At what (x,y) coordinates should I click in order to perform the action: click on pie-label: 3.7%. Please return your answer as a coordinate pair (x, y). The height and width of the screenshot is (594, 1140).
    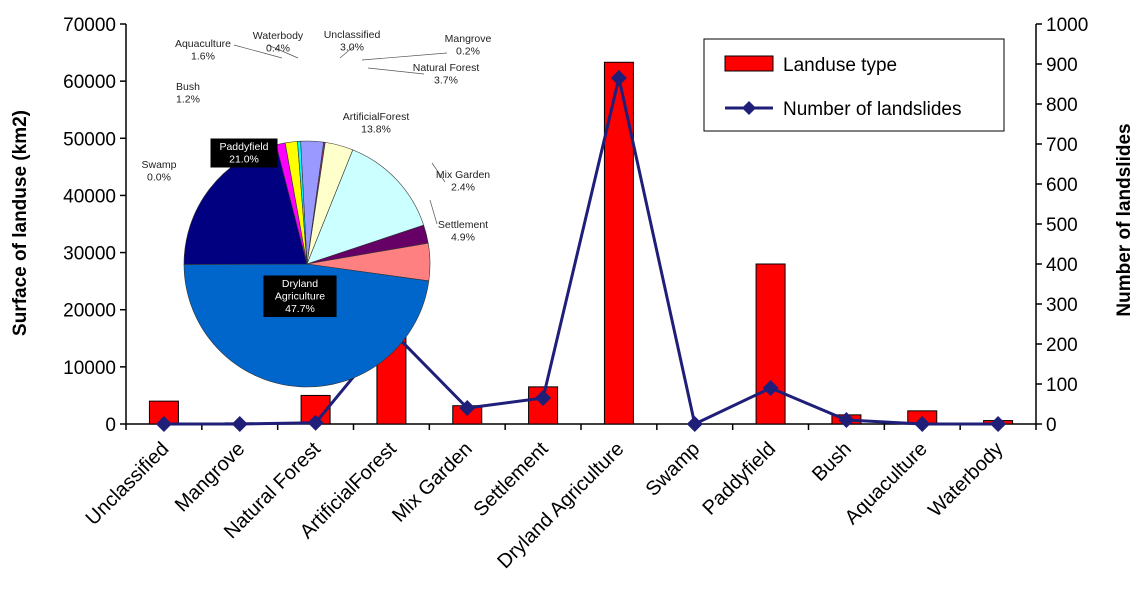
    Looking at the image, I should click on (446, 81).